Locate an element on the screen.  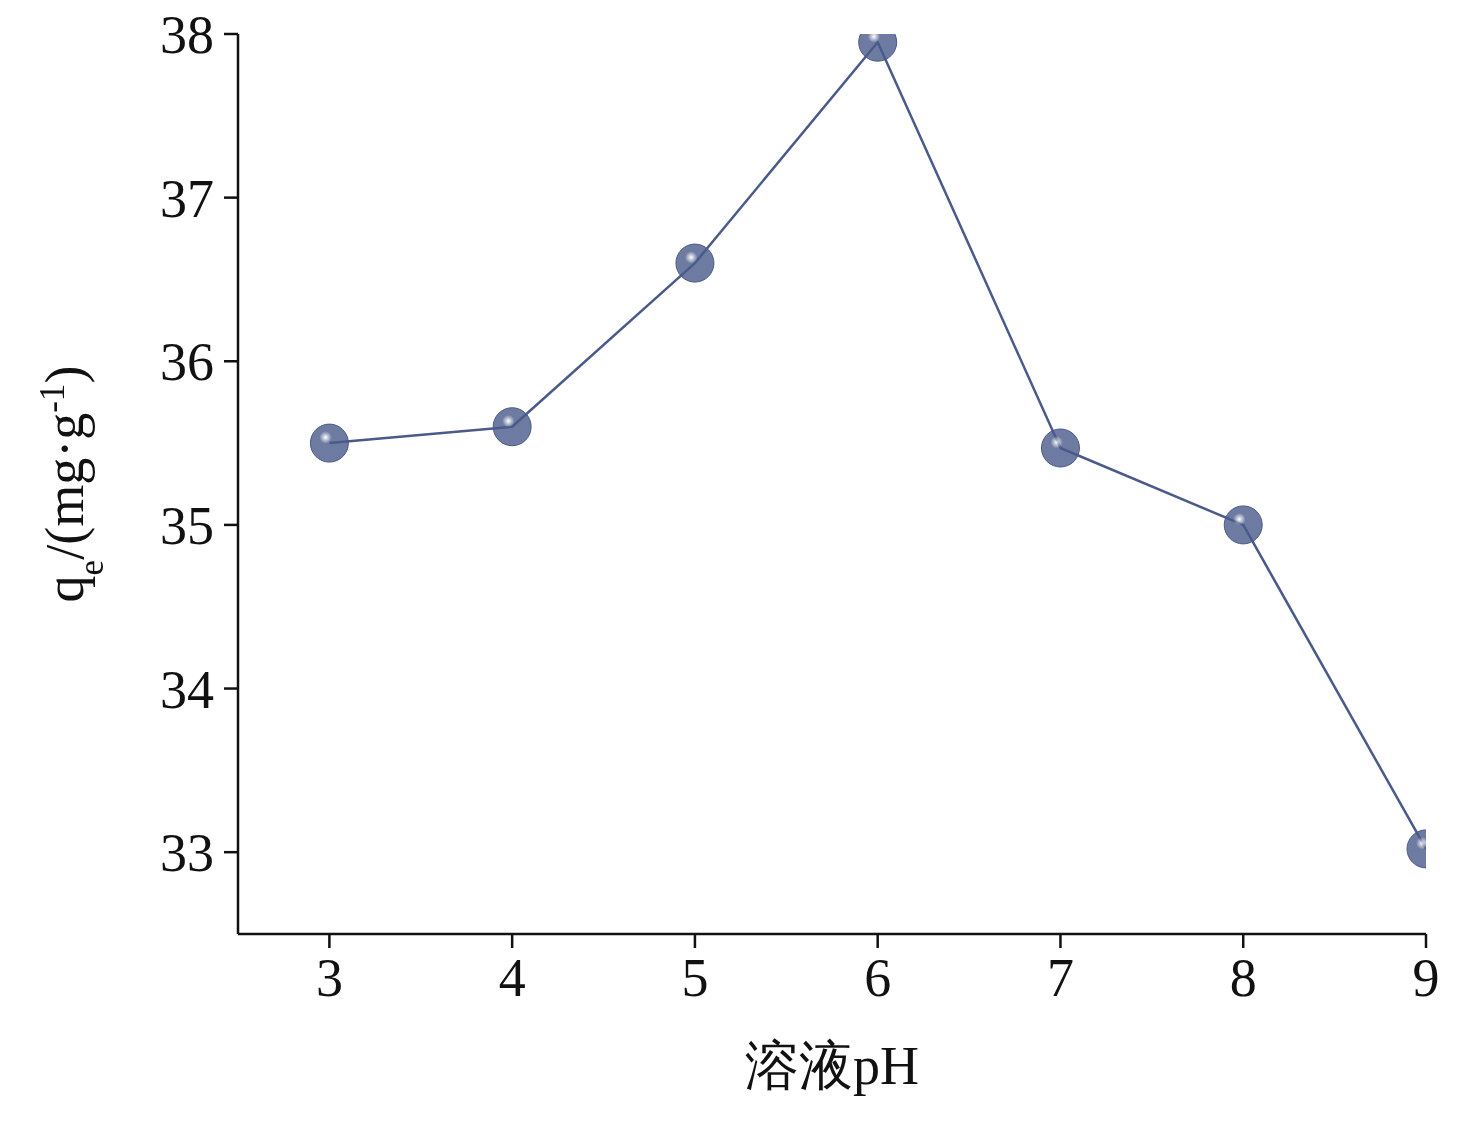
x-tick-label: 7 is located at coordinates (1060, 978).